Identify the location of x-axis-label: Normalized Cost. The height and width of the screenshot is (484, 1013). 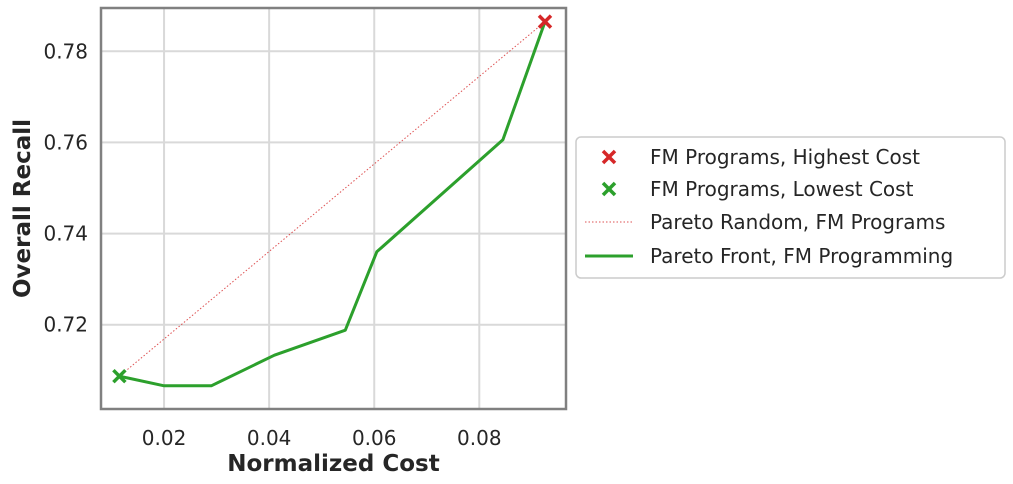
(333, 464).